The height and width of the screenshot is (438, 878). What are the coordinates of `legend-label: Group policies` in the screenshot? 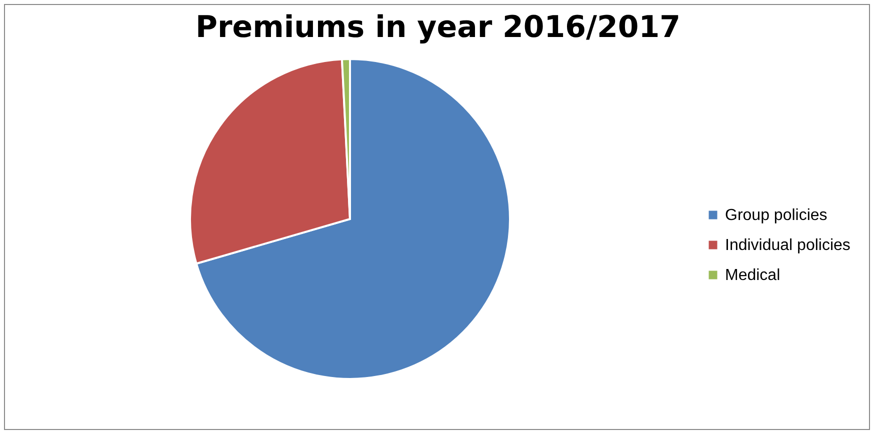 It's located at (776, 215).